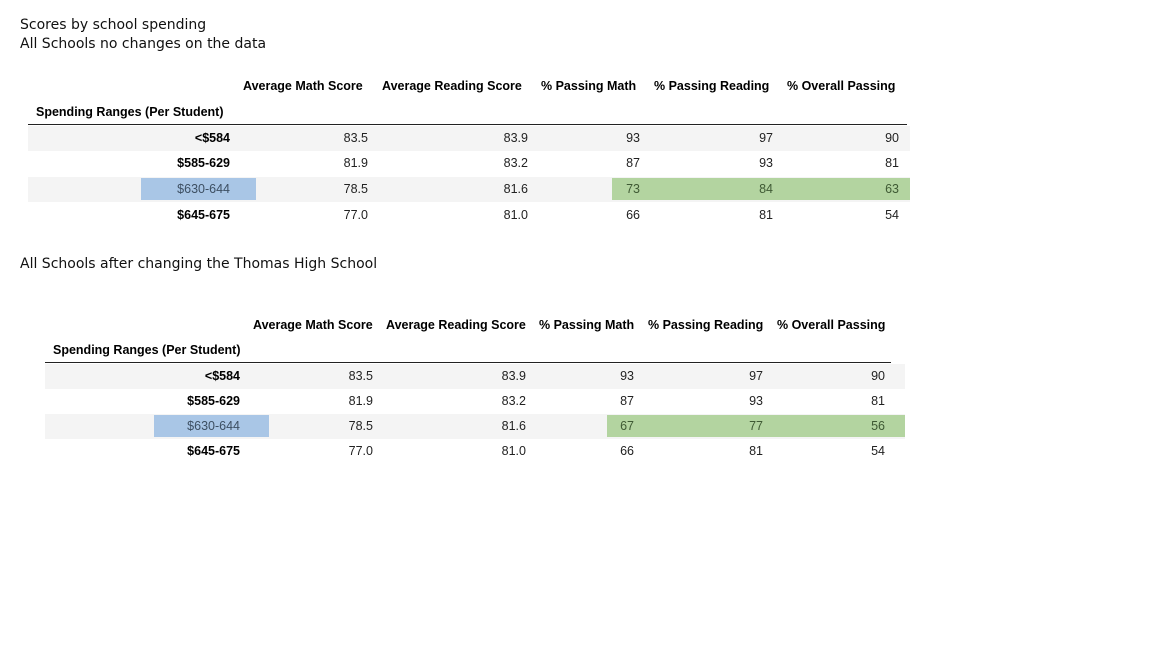  I want to click on cell-overall-passing: 63, so click(892, 189).